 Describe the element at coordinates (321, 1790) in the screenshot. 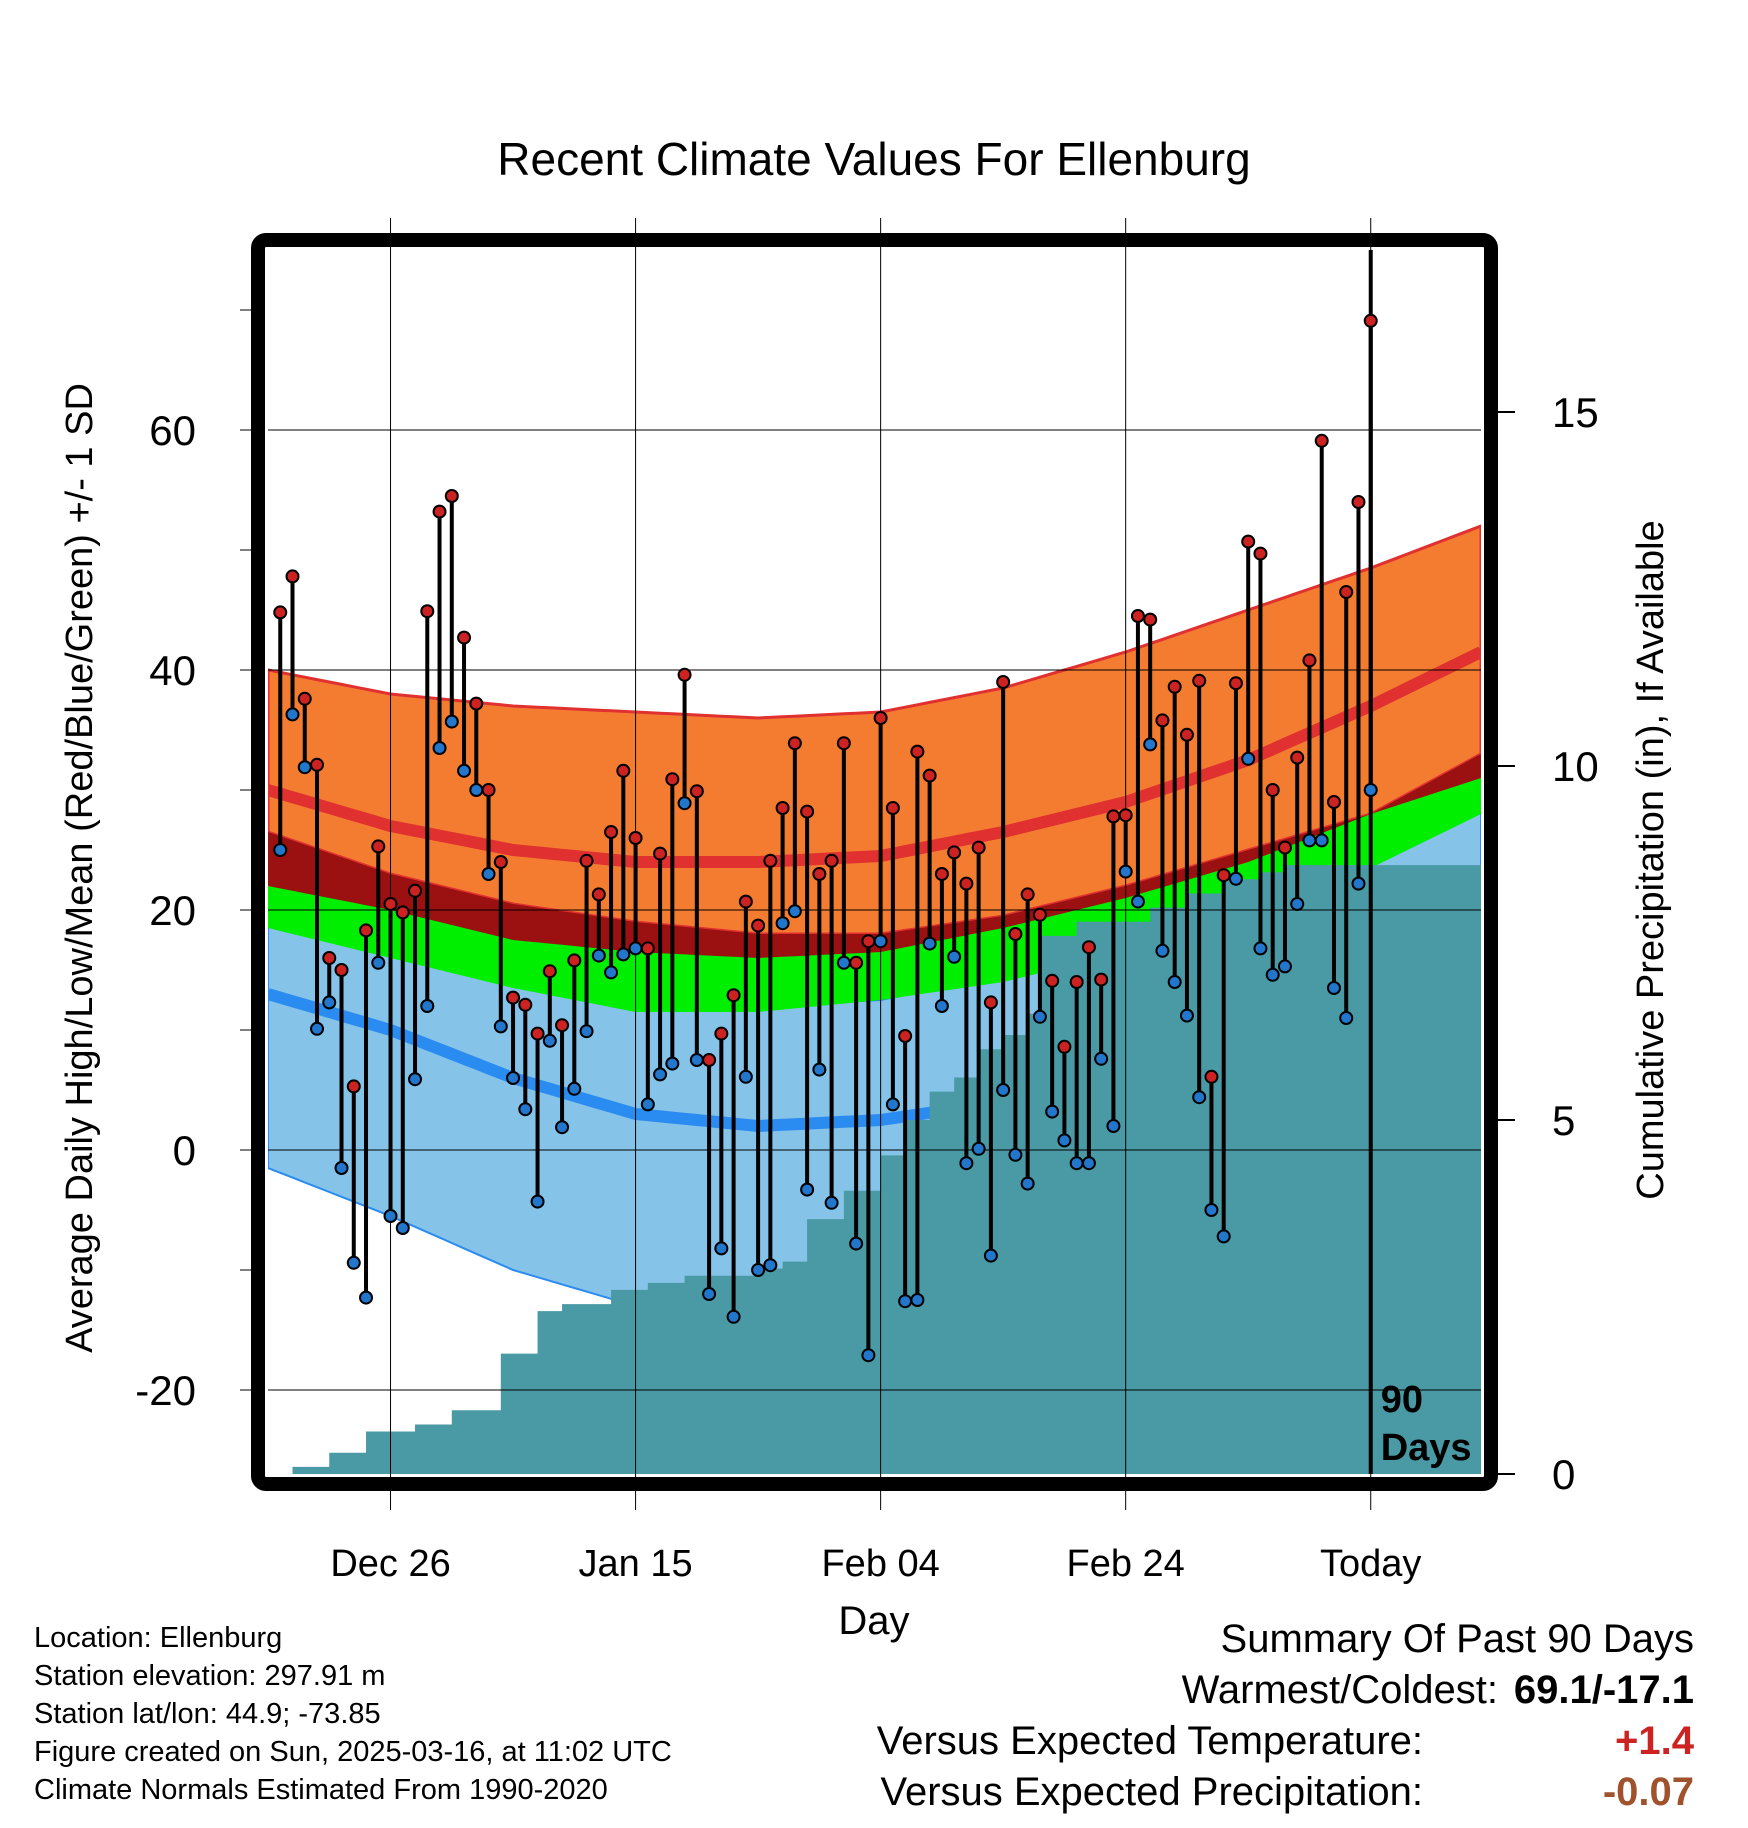

I see `footer-normals: Climate Normals Estimated From 1990-2020` at that location.